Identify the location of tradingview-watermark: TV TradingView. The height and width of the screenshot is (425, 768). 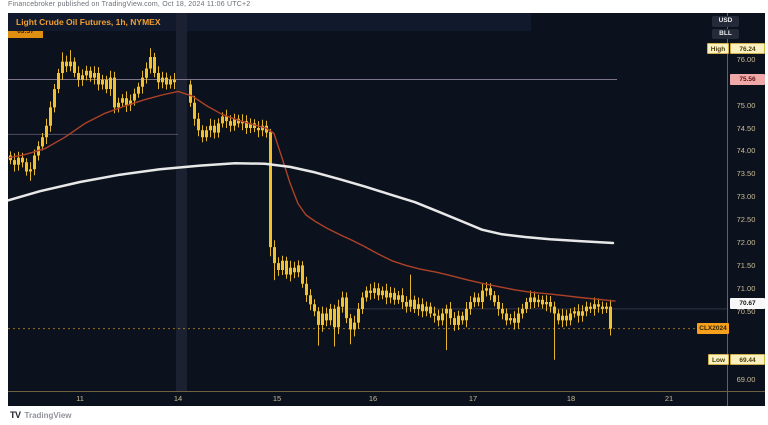
(41, 415).